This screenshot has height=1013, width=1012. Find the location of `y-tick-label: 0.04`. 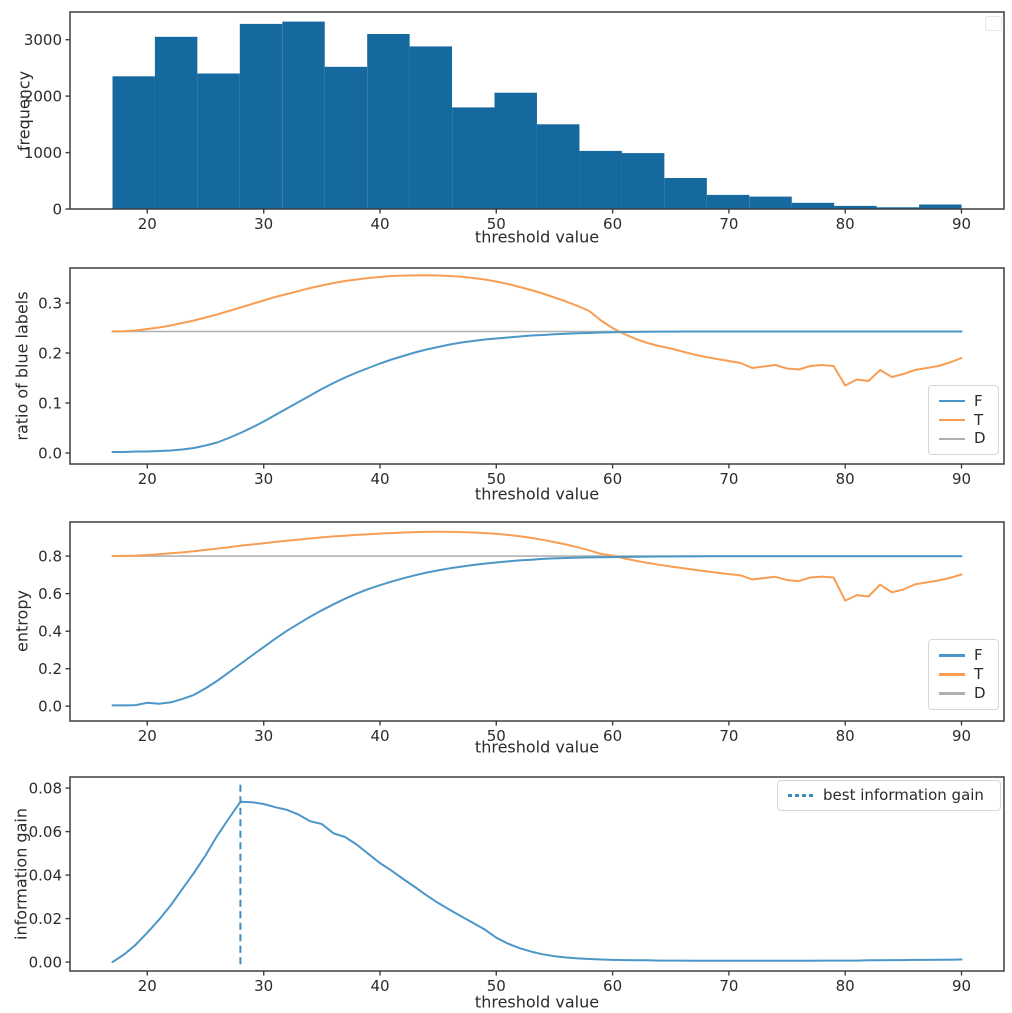

y-tick-label: 0.04 is located at coordinates (45, 876).